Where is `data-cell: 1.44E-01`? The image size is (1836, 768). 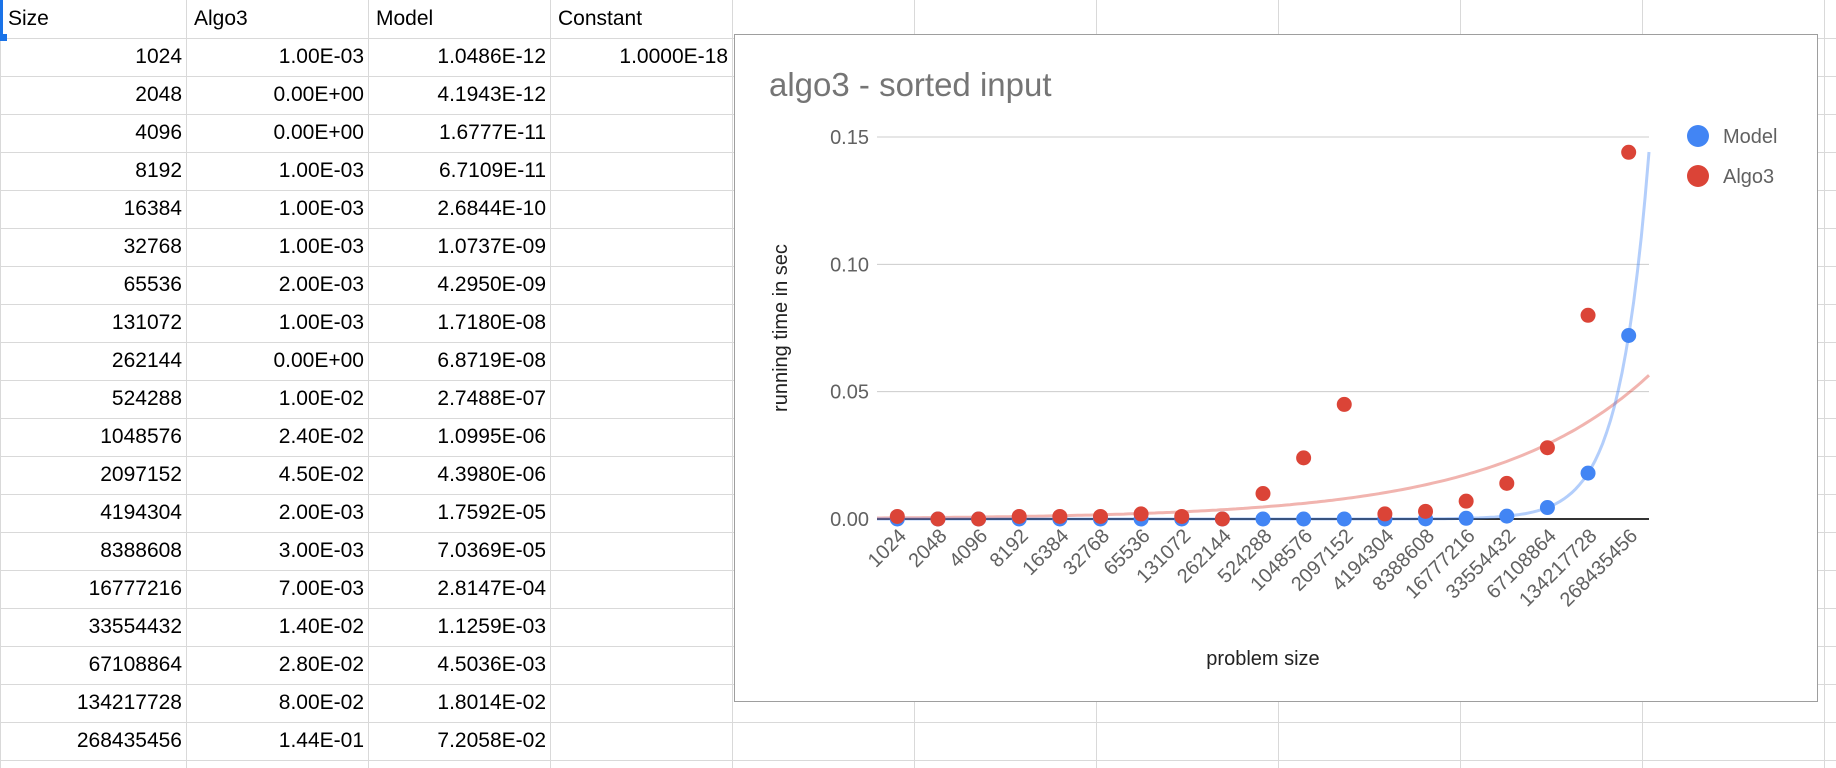
data-cell: 1.44E-01 is located at coordinates (321, 740).